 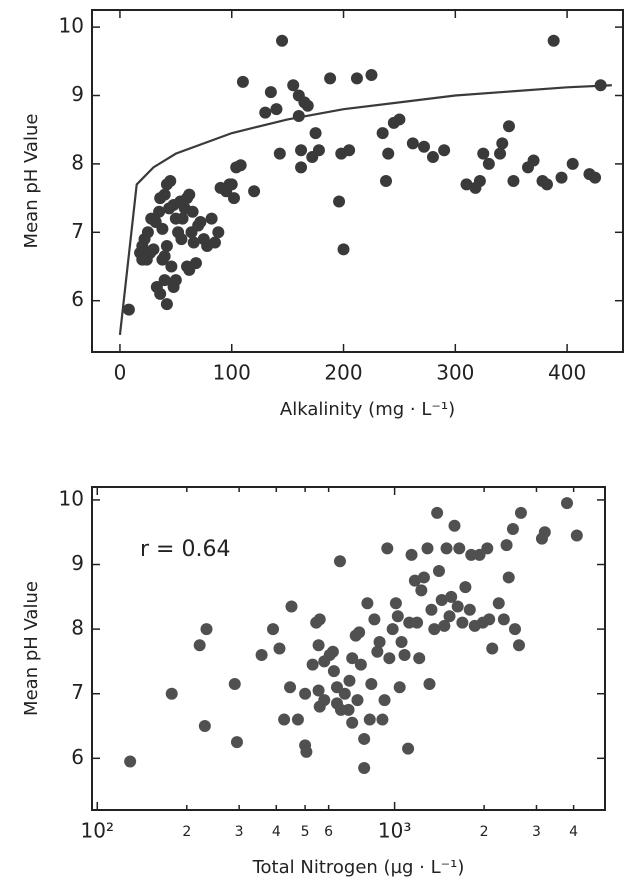 I want to click on x-tick-label: 0, so click(x=120, y=373).